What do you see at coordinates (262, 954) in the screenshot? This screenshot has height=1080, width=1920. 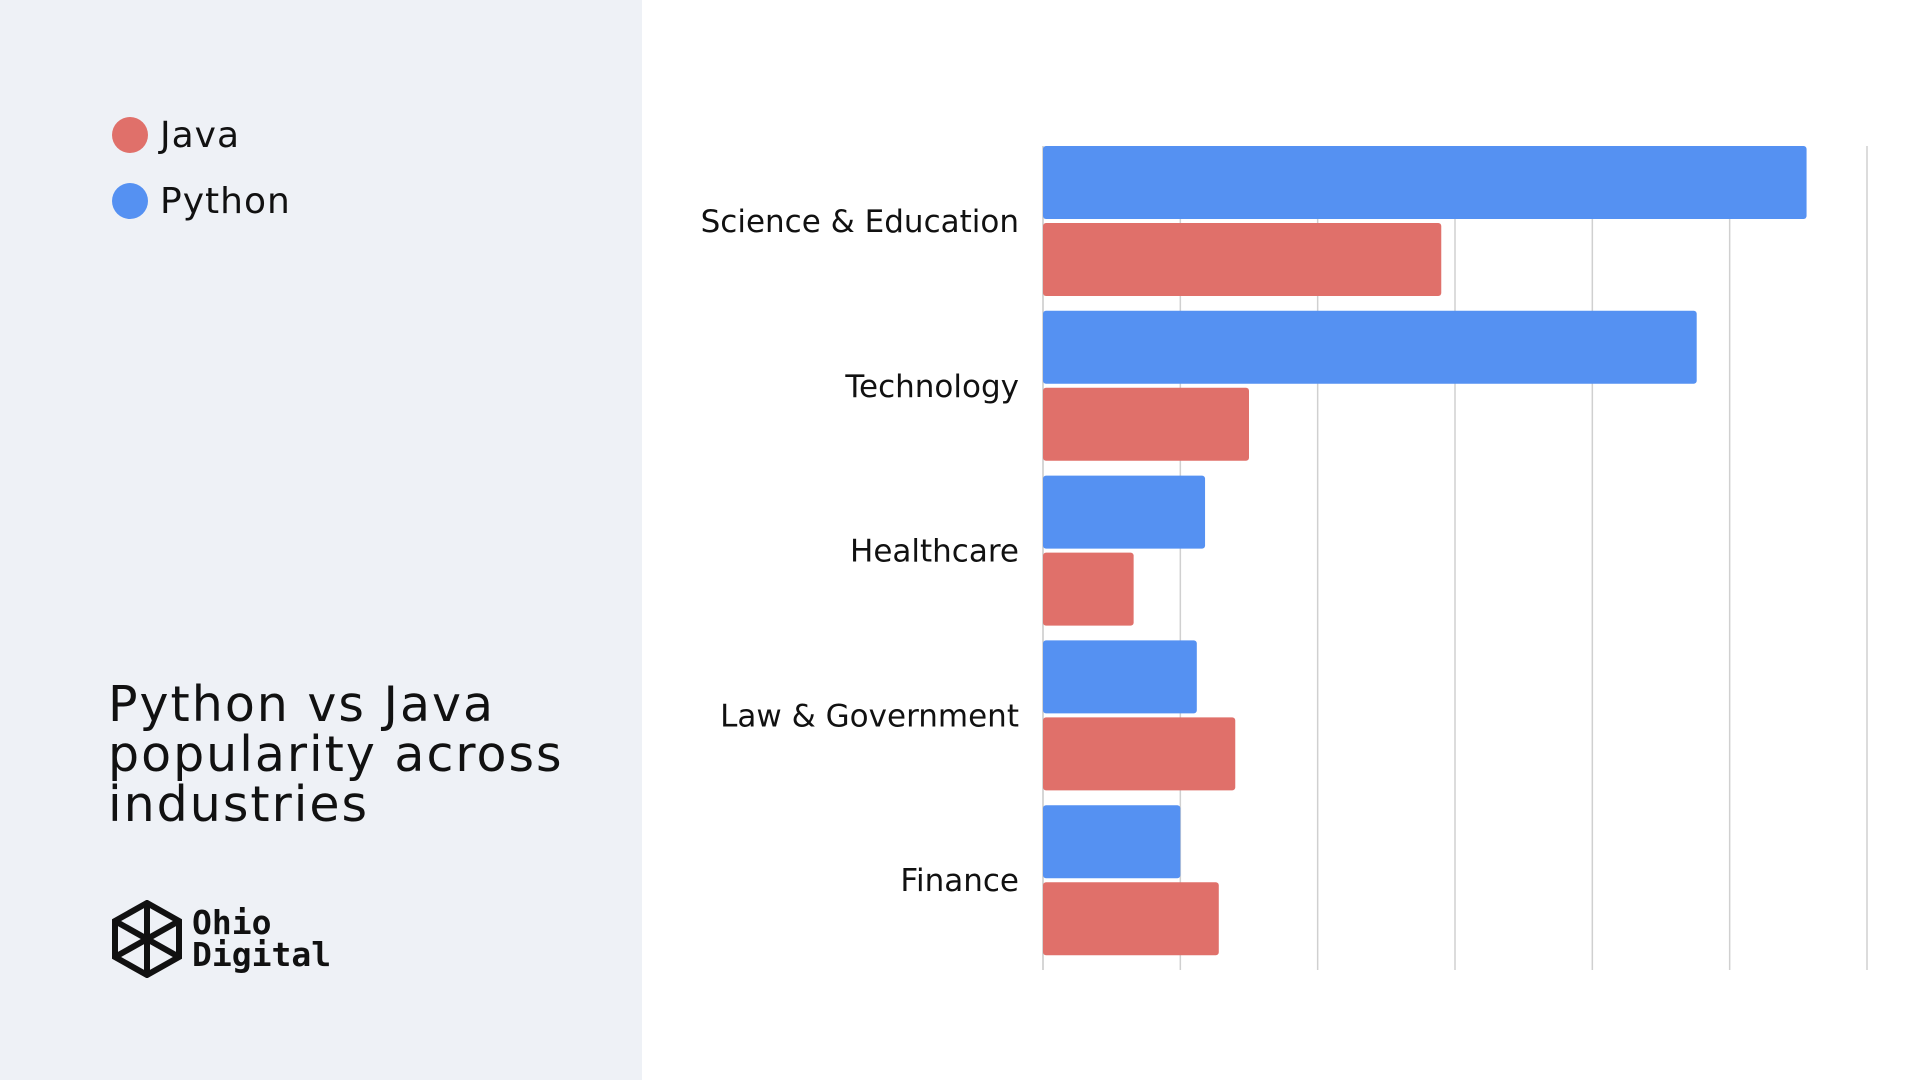 I see `logo-text-line-2: Digital` at bounding box center [262, 954].